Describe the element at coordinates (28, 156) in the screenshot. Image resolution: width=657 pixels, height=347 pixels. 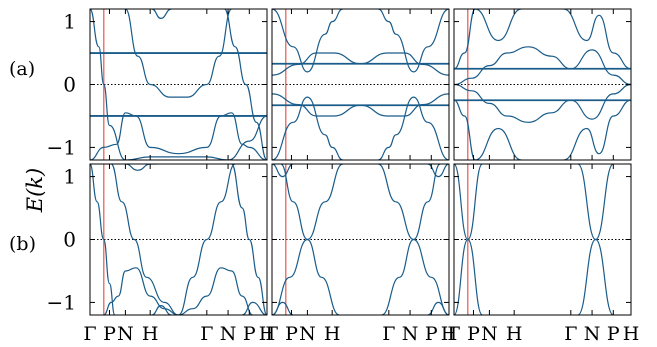
I see `labels-layer: (a) (b) E(k)` at that location.